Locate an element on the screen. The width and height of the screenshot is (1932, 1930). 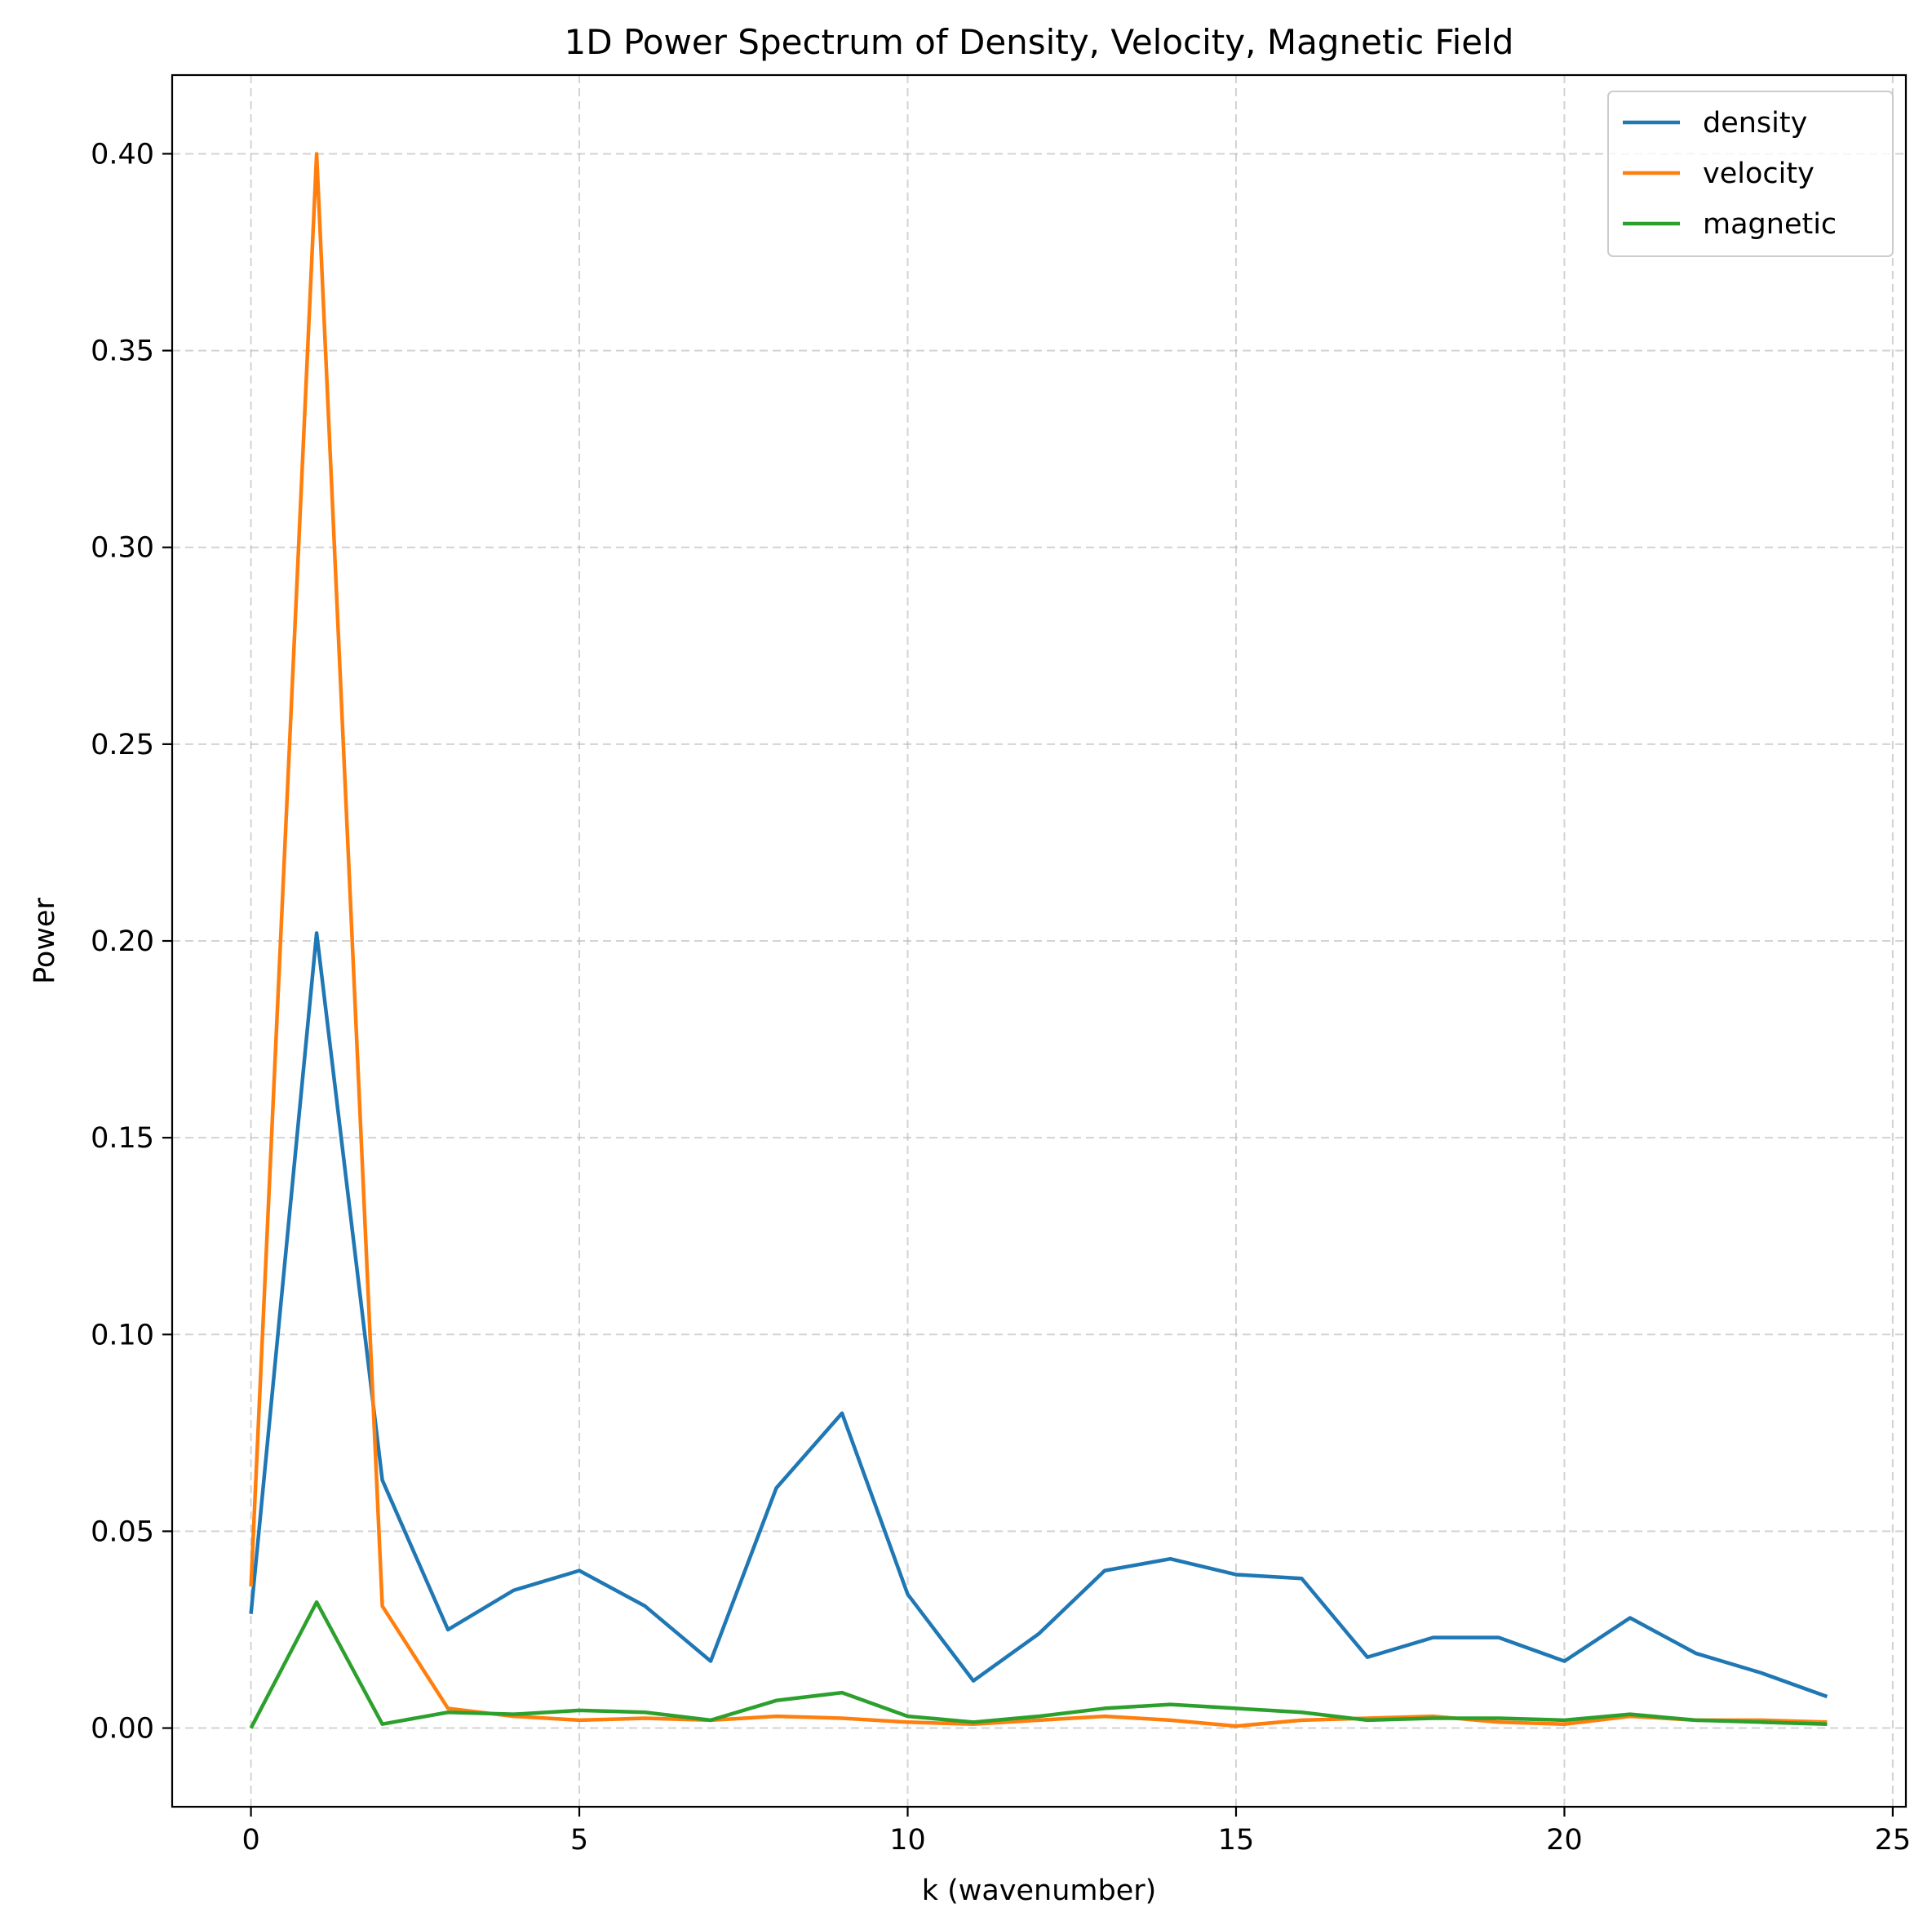
legend: density velocity magnetic is located at coordinates (1750, 174).